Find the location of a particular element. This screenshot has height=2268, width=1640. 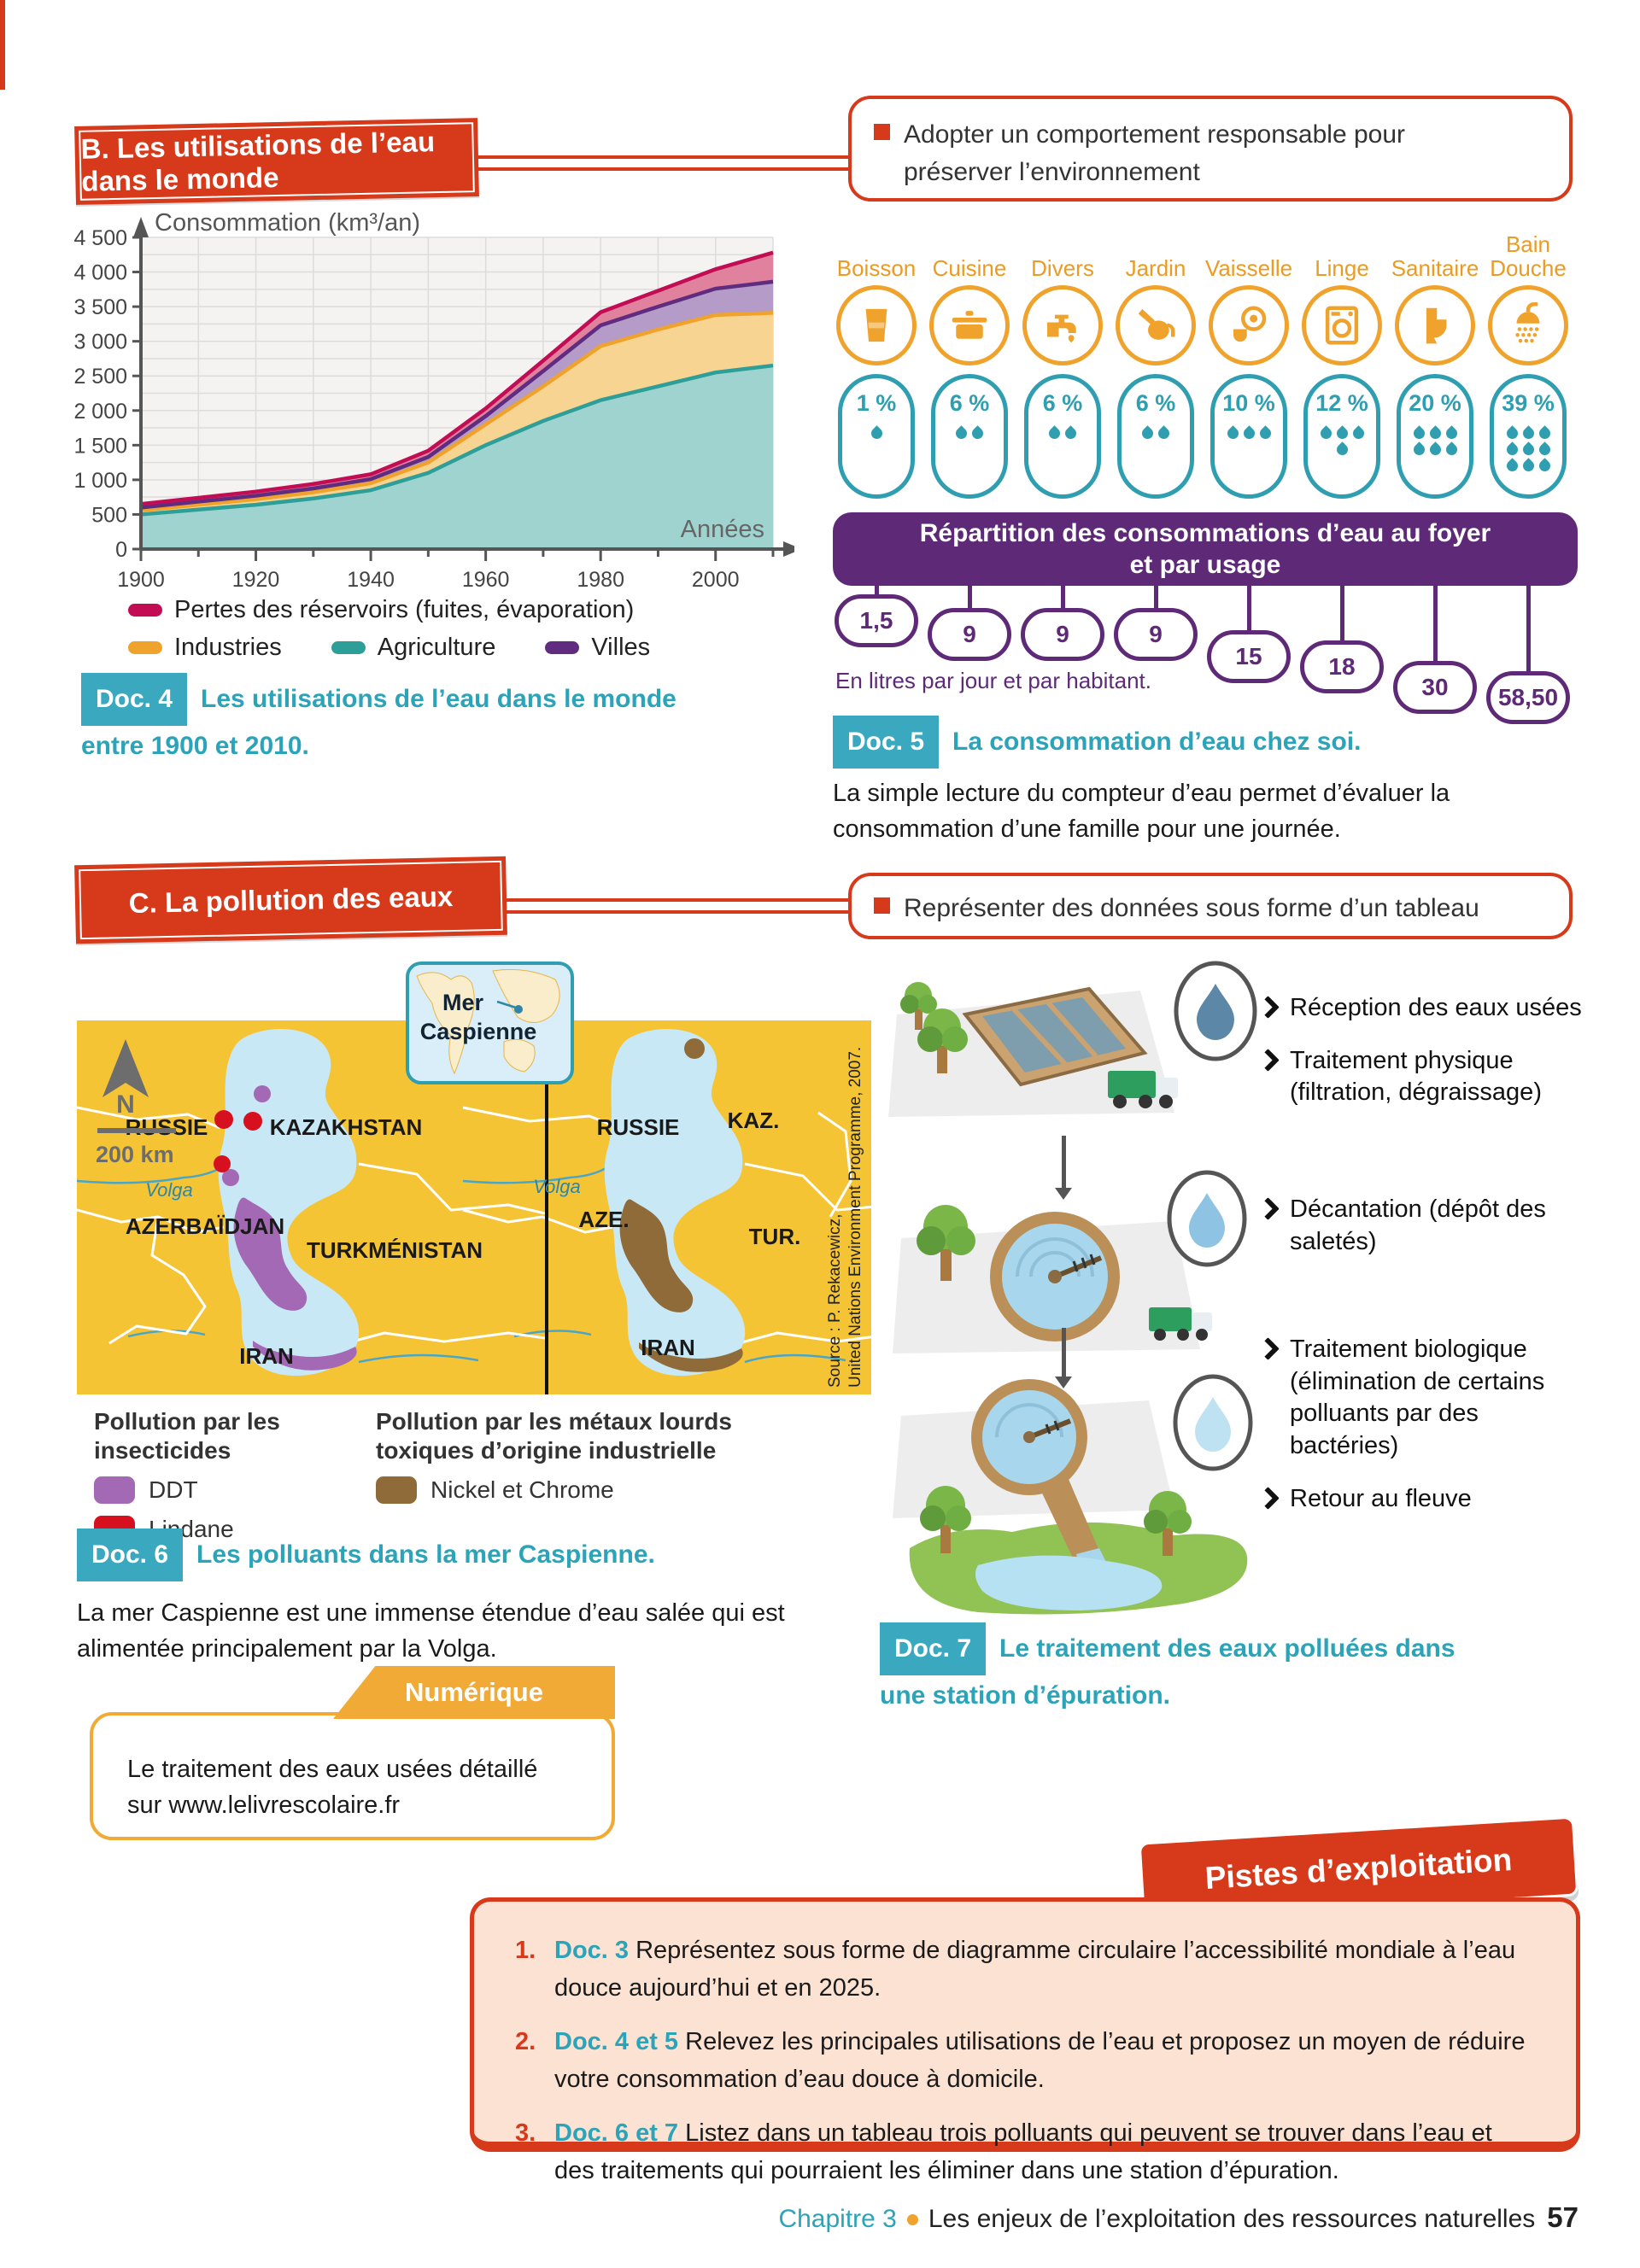

usage-percent-pill: 10 % is located at coordinates (1248, 436).